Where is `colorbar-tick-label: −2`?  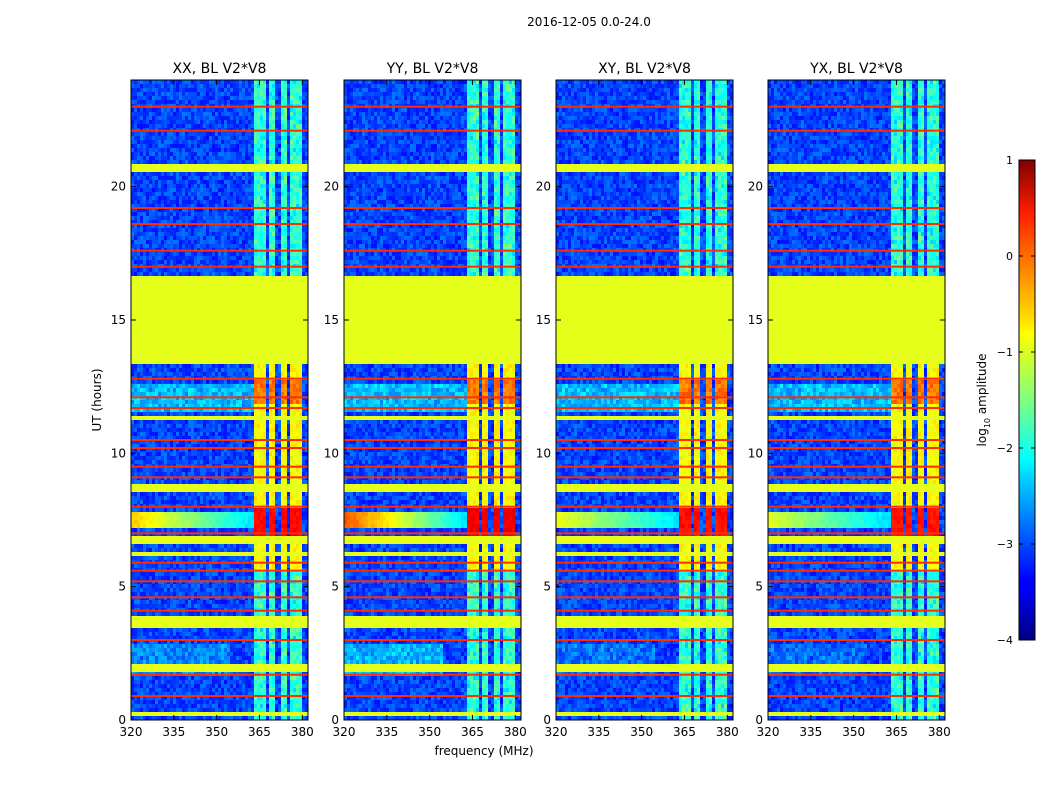
colorbar-tick-label: −2 is located at coordinates (1005, 448).